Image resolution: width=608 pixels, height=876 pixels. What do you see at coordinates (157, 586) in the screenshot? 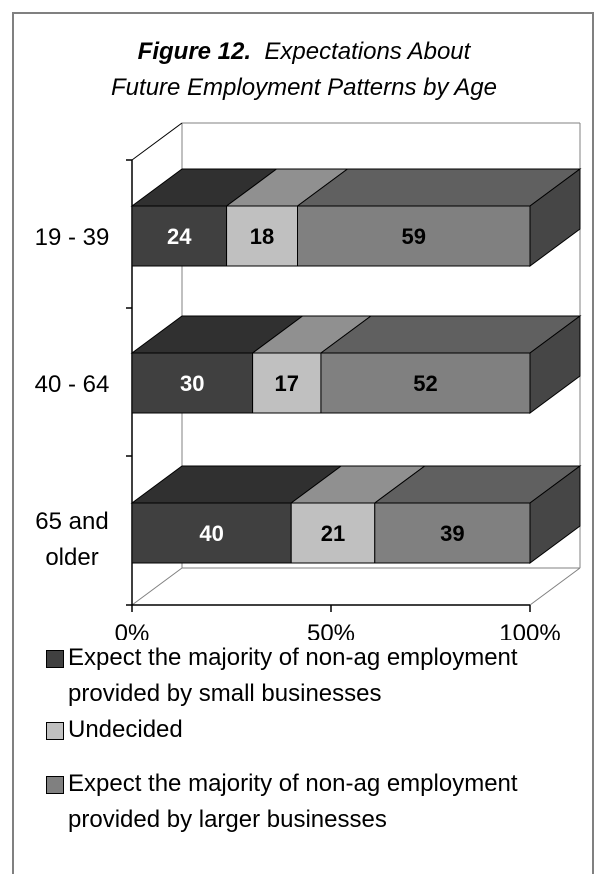
I see `floor-left-edge` at bounding box center [157, 586].